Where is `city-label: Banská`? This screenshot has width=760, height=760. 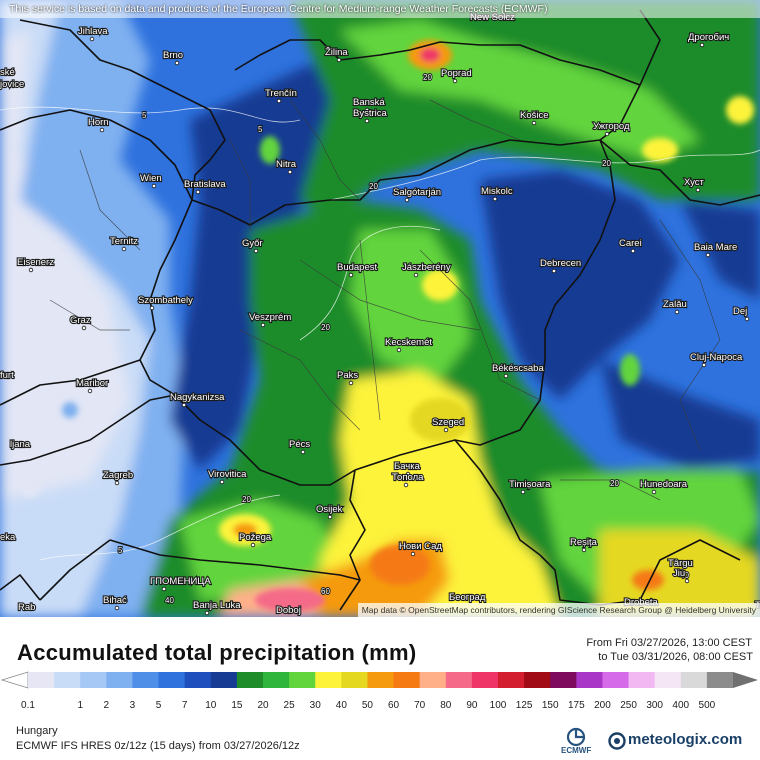 city-label: Banská is located at coordinates (369, 102).